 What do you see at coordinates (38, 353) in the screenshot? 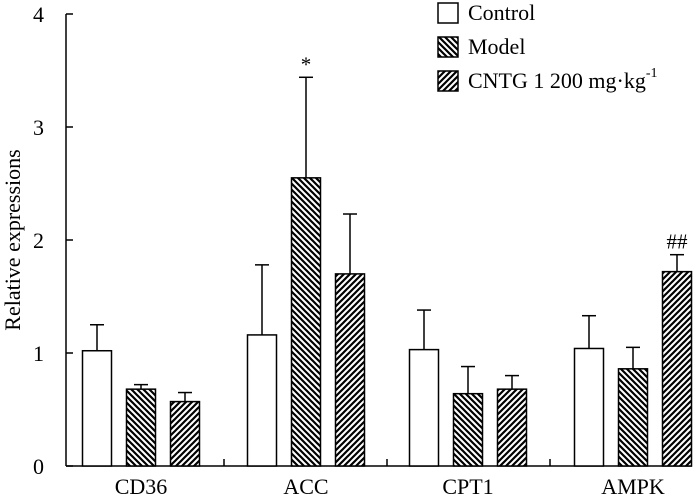
I see `y-tick-label: 1` at bounding box center [38, 353].